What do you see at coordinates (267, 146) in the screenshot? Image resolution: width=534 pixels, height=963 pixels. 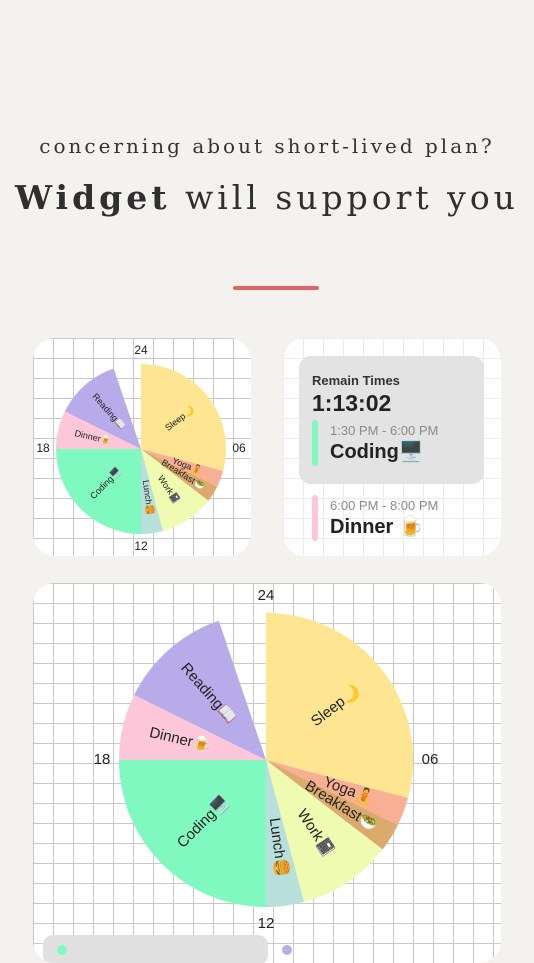 I see `subtitle: concerning about short-lived plan?` at bounding box center [267, 146].